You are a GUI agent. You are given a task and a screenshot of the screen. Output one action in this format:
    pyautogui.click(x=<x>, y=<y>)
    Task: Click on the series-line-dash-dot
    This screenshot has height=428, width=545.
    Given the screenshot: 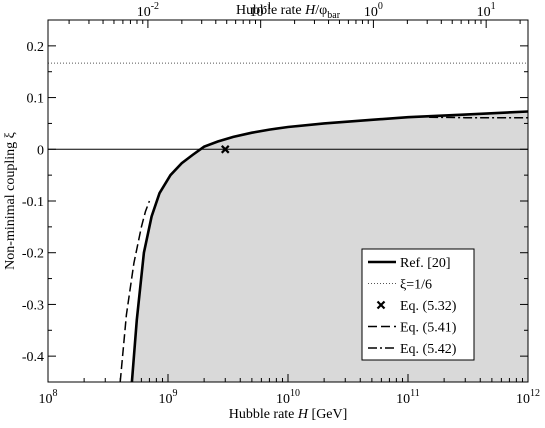 What is the action you would take?
    pyautogui.click(x=478, y=117)
    